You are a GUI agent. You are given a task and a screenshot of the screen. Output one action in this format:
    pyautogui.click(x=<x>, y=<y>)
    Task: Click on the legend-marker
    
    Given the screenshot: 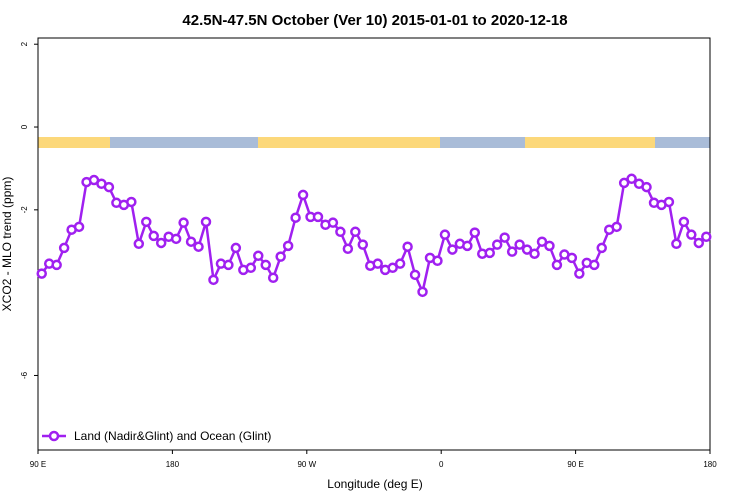 What is the action you would take?
    pyautogui.click(x=54, y=436)
    